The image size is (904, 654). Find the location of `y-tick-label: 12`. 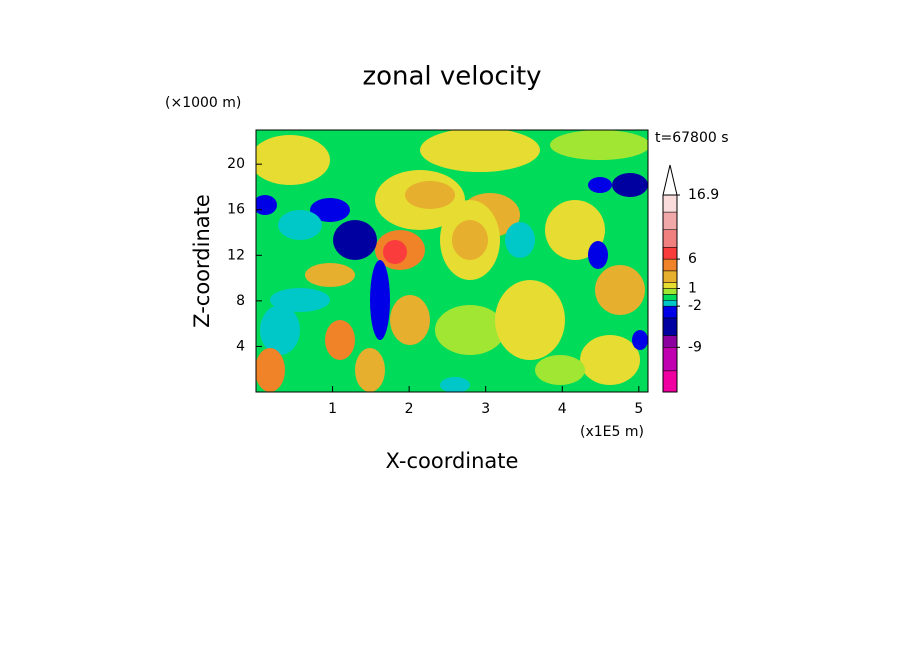

y-tick-label: 12 is located at coordinates (236, 255).